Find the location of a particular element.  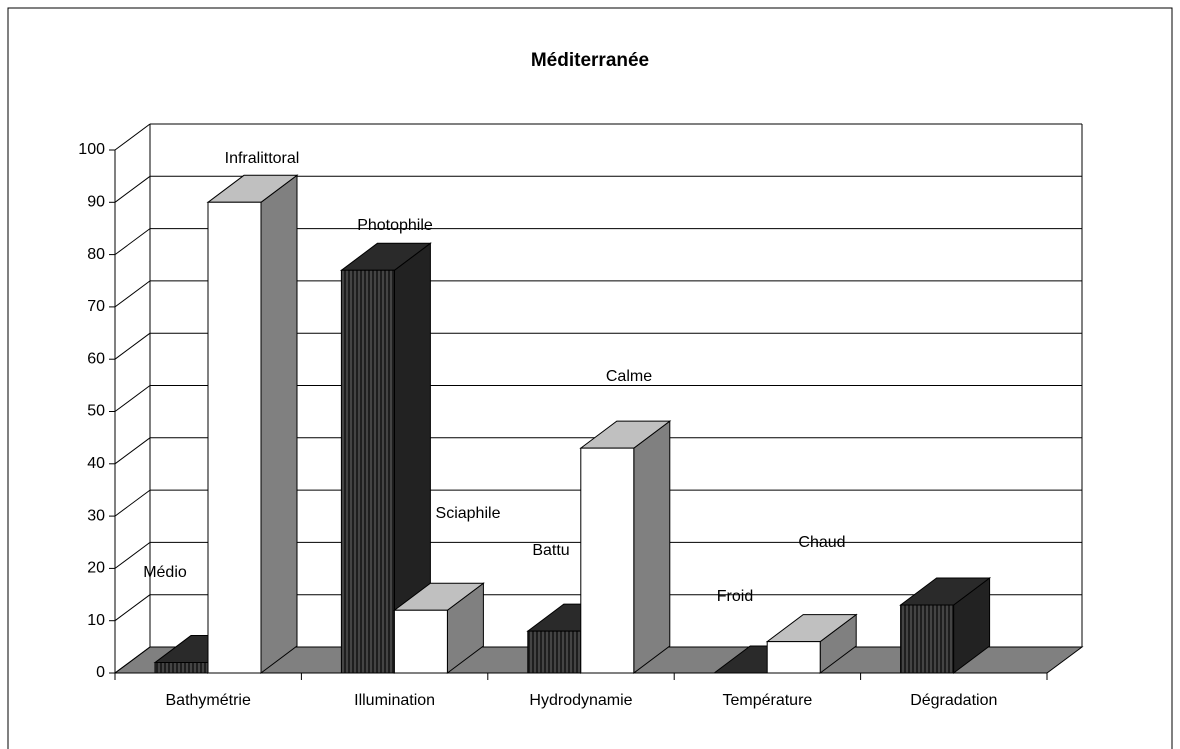

y-tick-label: 0 is located at coordinates (100, 672).